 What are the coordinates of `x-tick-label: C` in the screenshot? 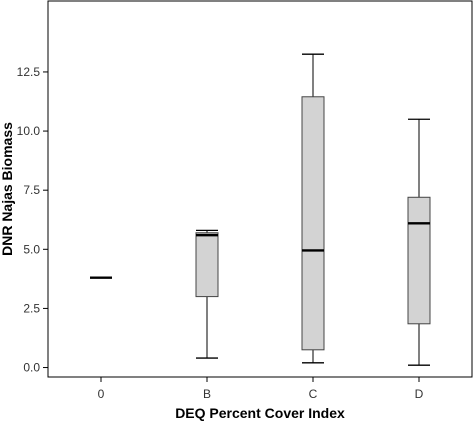 It's located at (313, 394).